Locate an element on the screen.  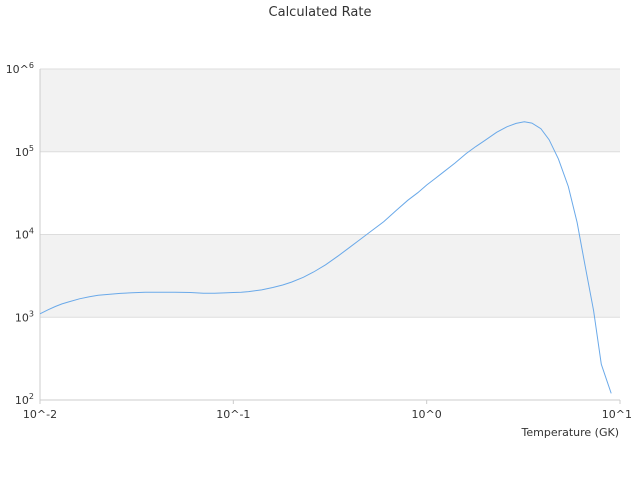
y-tick-label: 10² is located at coordinates (24, 399).